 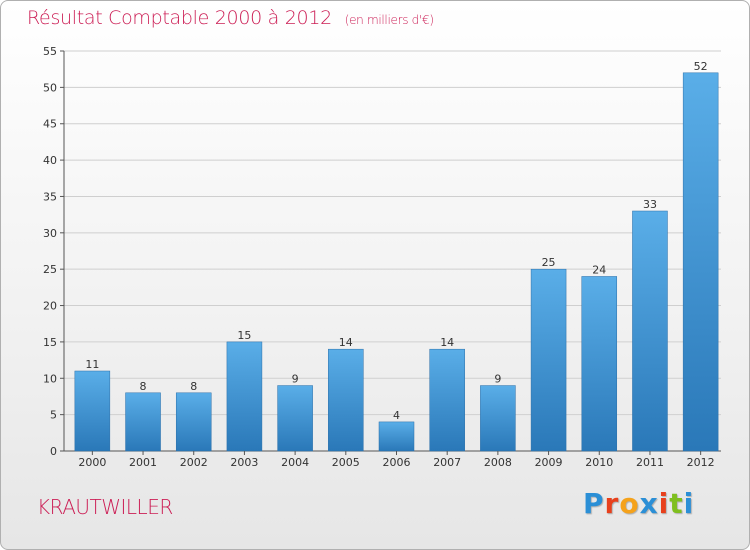 I want to click on x-tick-label: 2000, so click(x=92, y=462).